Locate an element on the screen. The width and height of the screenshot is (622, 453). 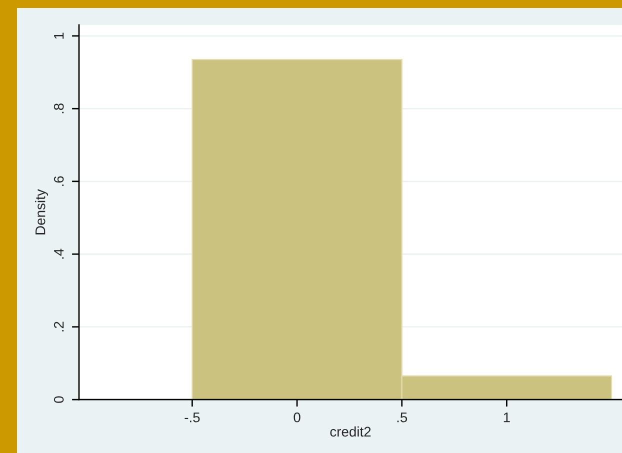
y-tick-label: .6 is located at coordinates (59, 181).